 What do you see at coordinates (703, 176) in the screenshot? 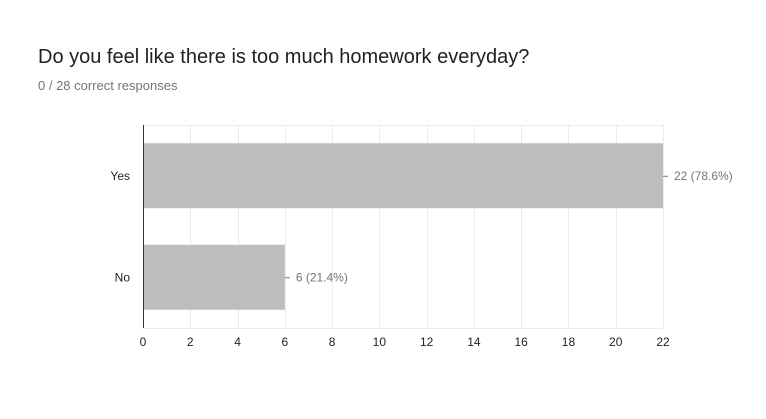
I see `value-label-yes: 22 (78.6%)` at bounding box center [703, 176].